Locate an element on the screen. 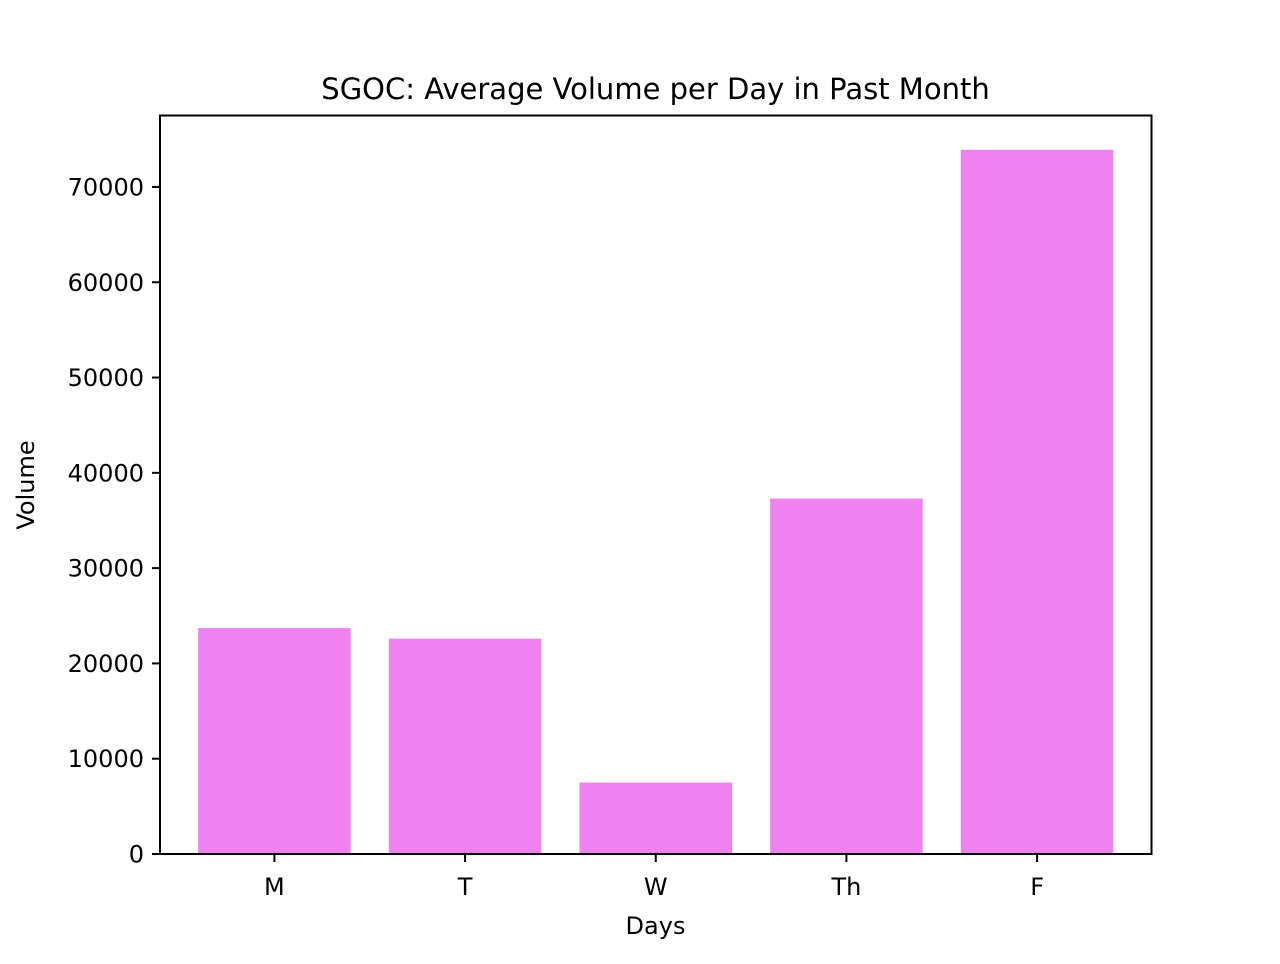 This screenshot has height=964, width=1280. y-tick-label: 60000 is located at coordinates (106, 283).